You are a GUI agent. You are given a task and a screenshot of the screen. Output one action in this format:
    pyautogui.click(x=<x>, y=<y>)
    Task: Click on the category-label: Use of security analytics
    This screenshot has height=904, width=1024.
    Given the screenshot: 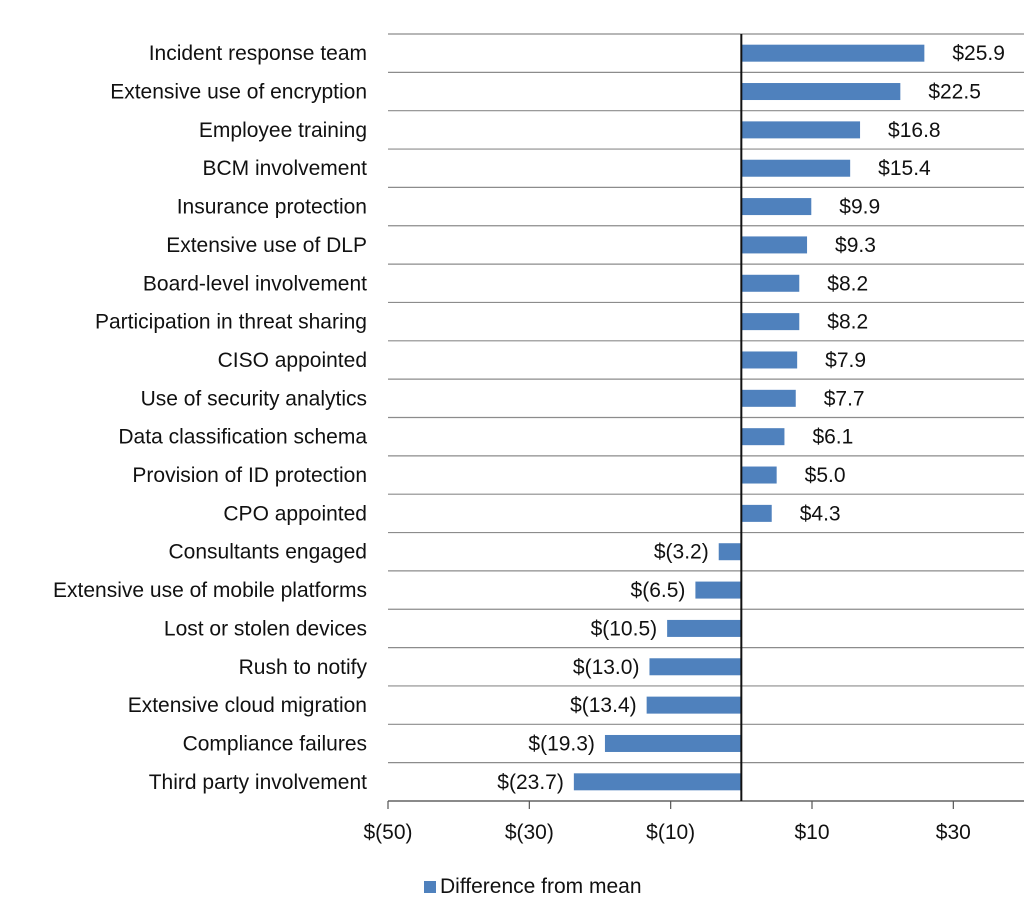 What is the action you would take?
    pyautogui.click(x=254, y=398)
    